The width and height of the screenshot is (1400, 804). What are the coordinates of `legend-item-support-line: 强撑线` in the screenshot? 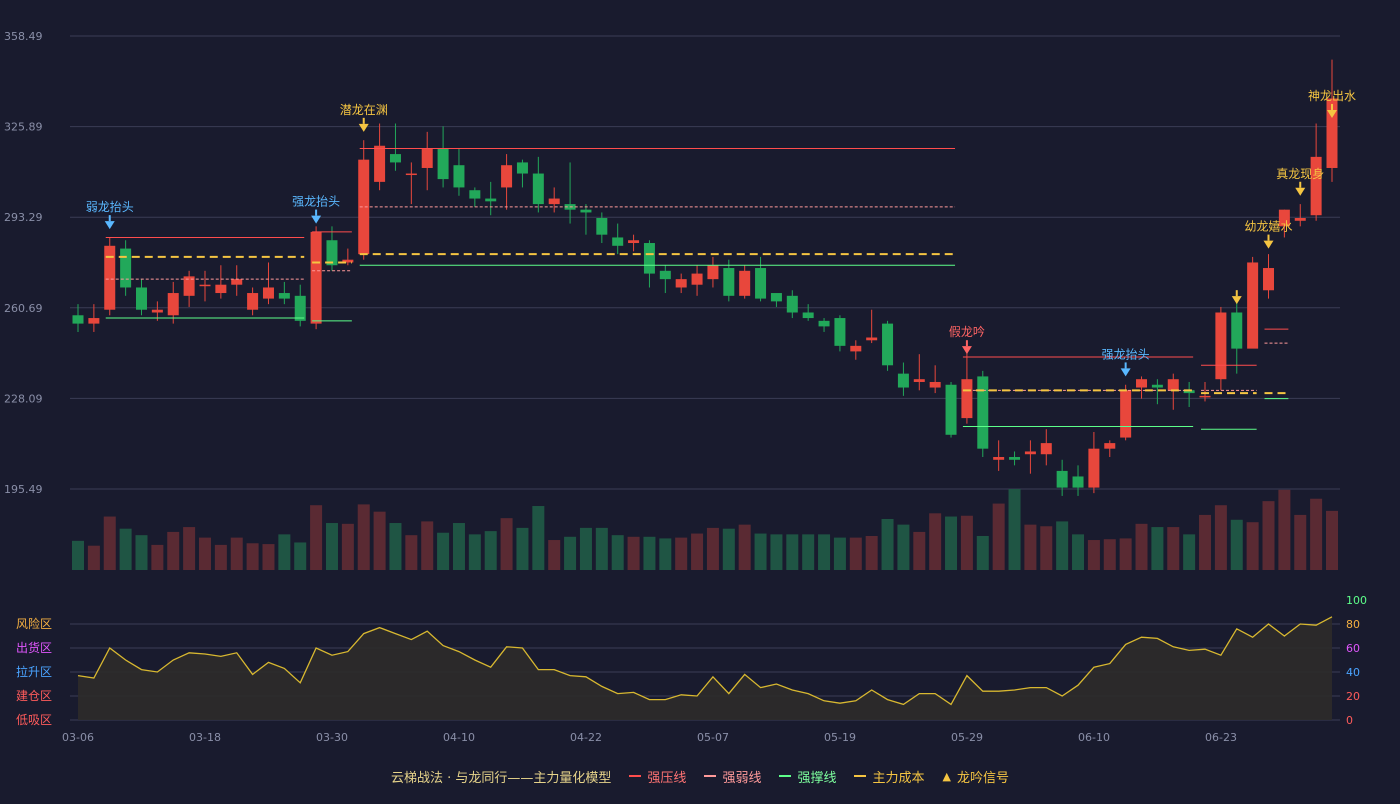 It's located at (807, 776).